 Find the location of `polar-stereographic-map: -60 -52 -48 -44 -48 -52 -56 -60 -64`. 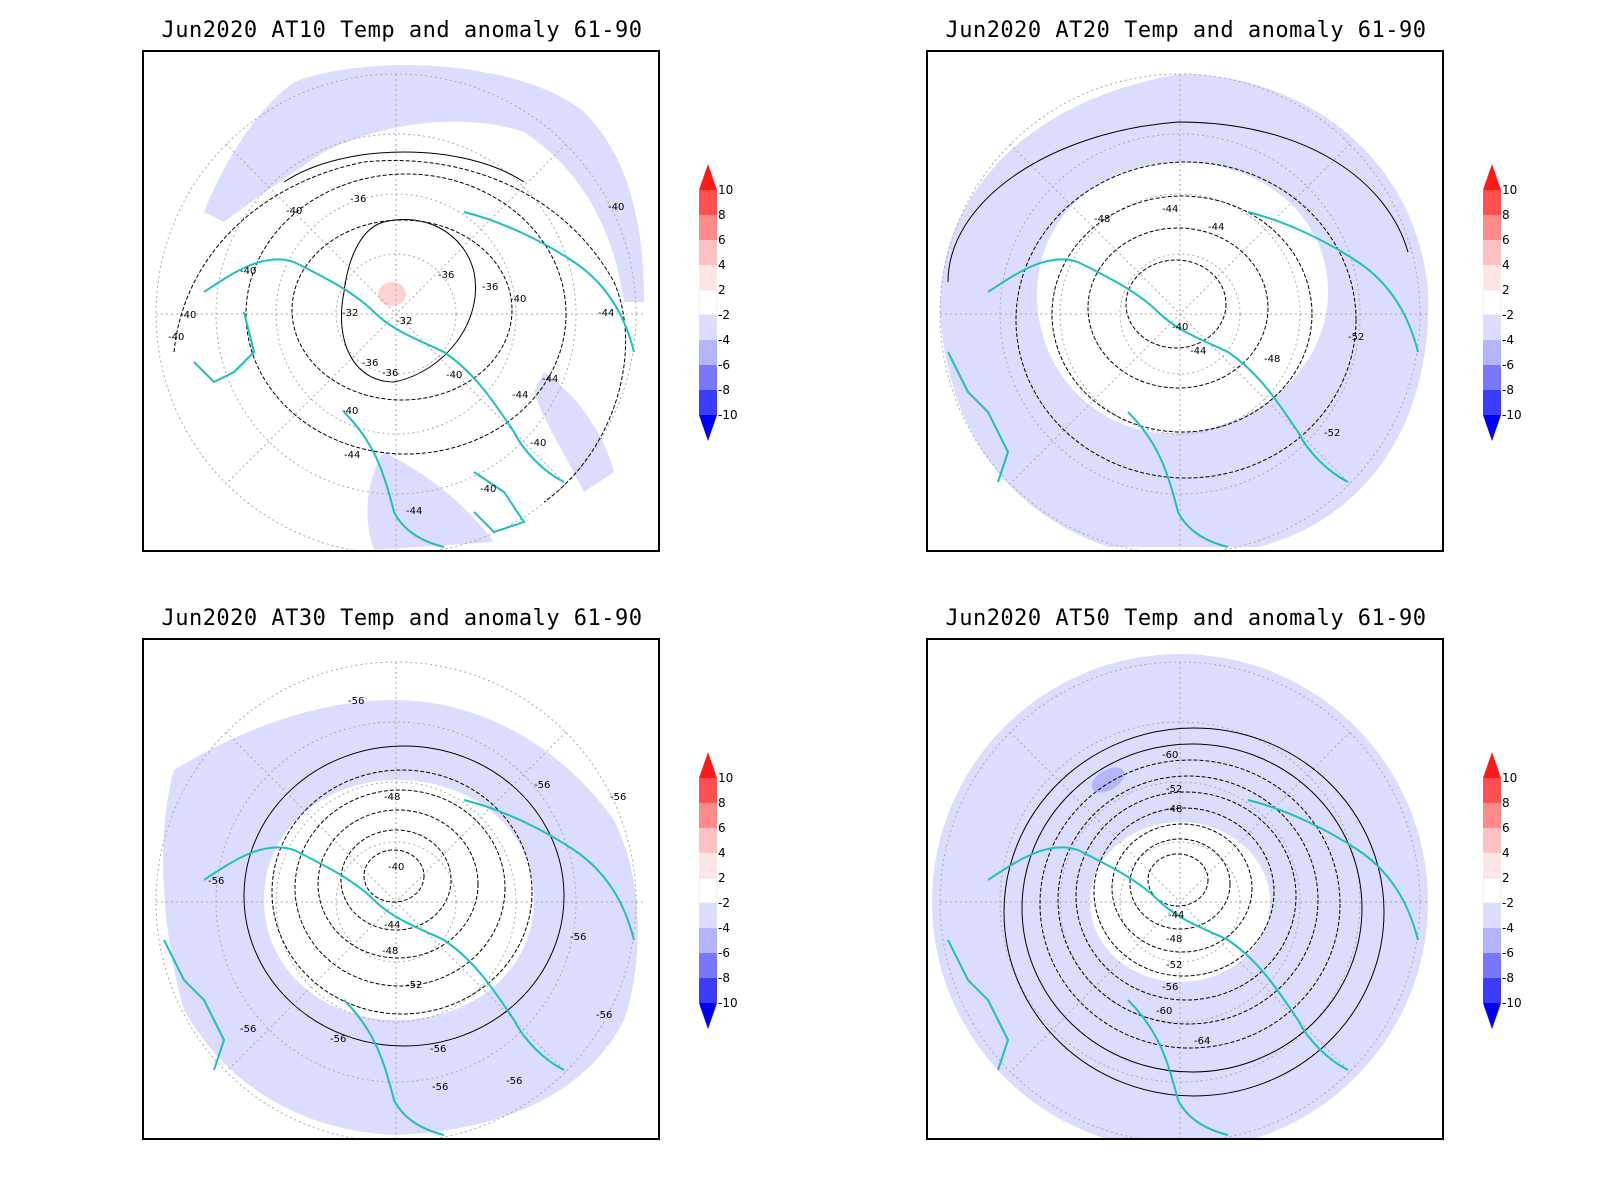

polar-stereographic-map: -60 -52 -48 -44 -48 -52 -56 -60 -64 is located at coordinates (1181, 896).